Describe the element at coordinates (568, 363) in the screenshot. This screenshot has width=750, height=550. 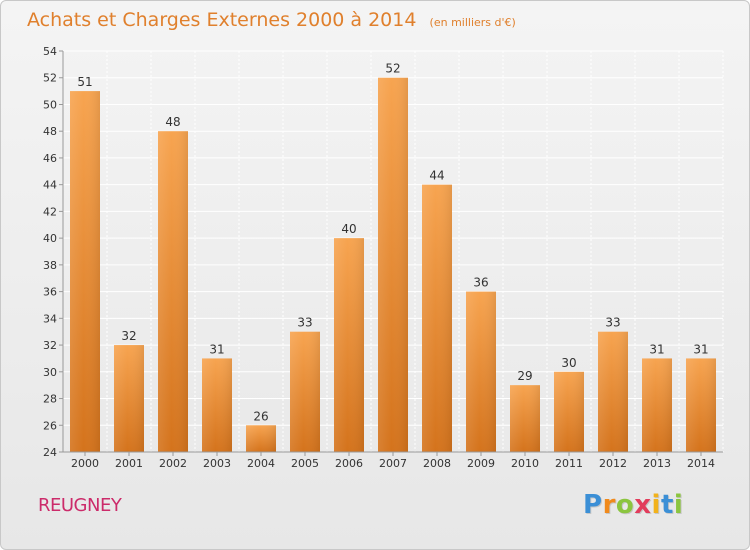
I see `value-label-2011: 30` at that location.